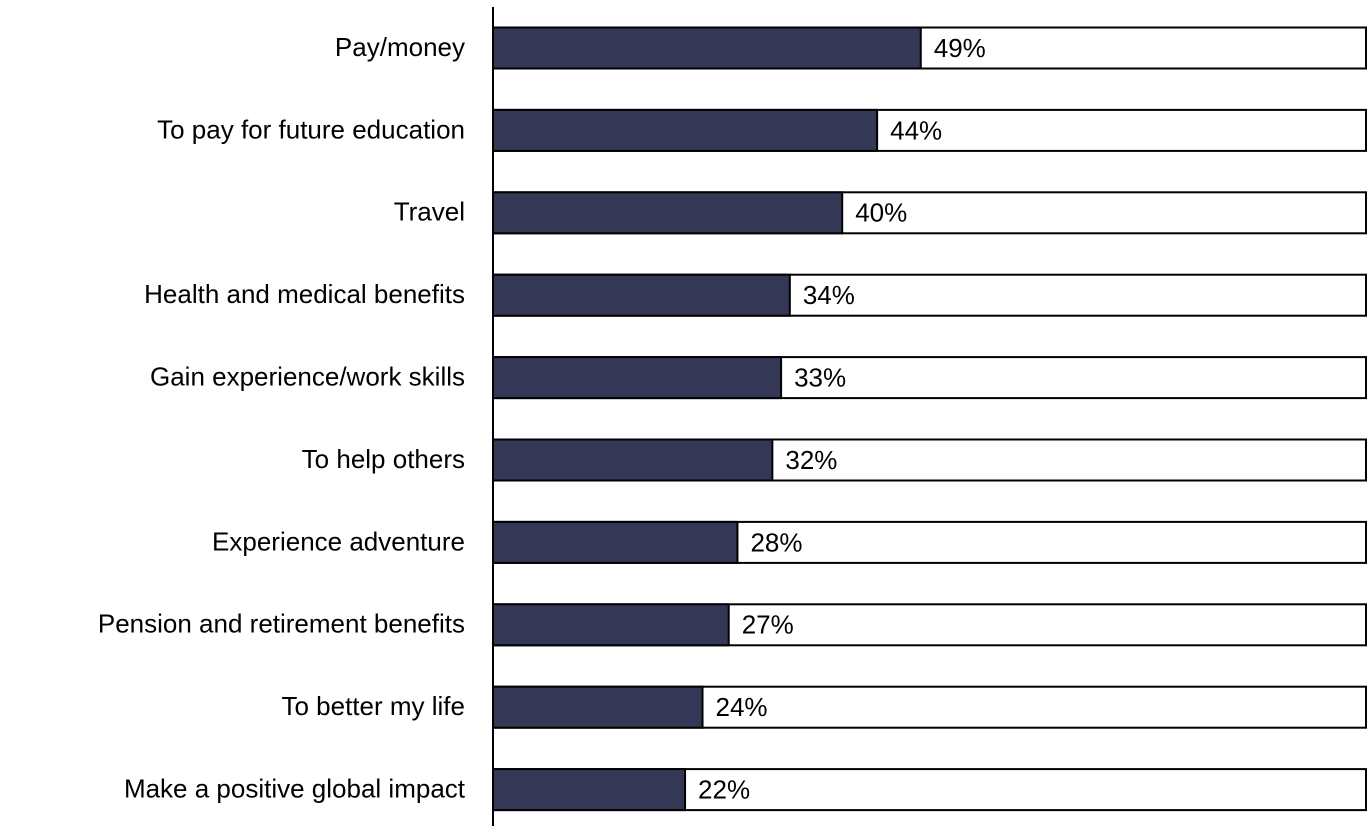 The image size is (1367, 826). Describe the element at coordinates (281, 624) in the screenshot. I see `y-tick-label: Pension and retirement benefits` at that location.